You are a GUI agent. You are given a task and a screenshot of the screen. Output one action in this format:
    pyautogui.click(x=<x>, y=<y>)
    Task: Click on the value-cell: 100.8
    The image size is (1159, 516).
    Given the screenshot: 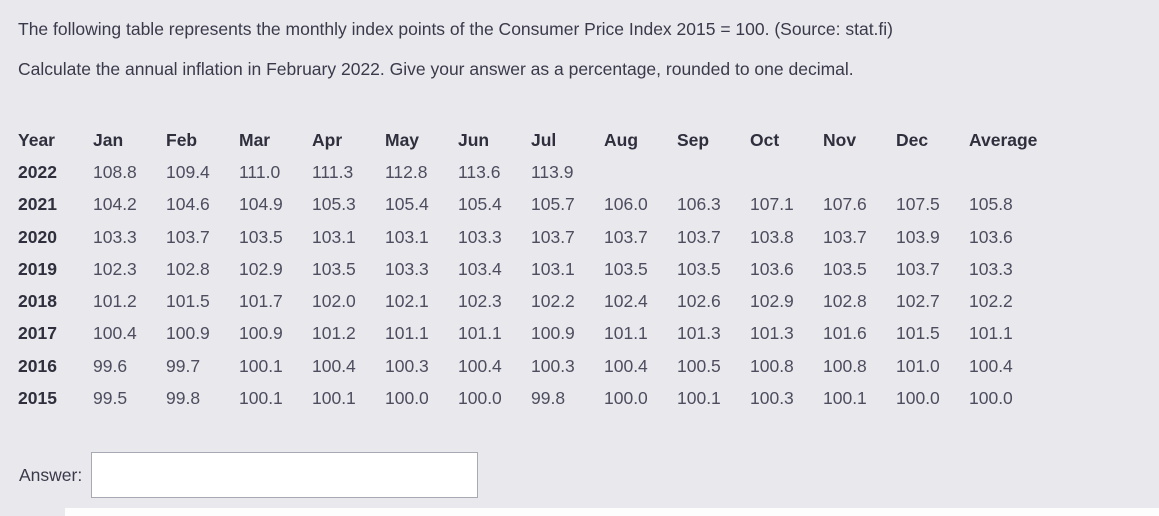 What is the action you would take?
    pyautogui.click(x=772, y=365)
    